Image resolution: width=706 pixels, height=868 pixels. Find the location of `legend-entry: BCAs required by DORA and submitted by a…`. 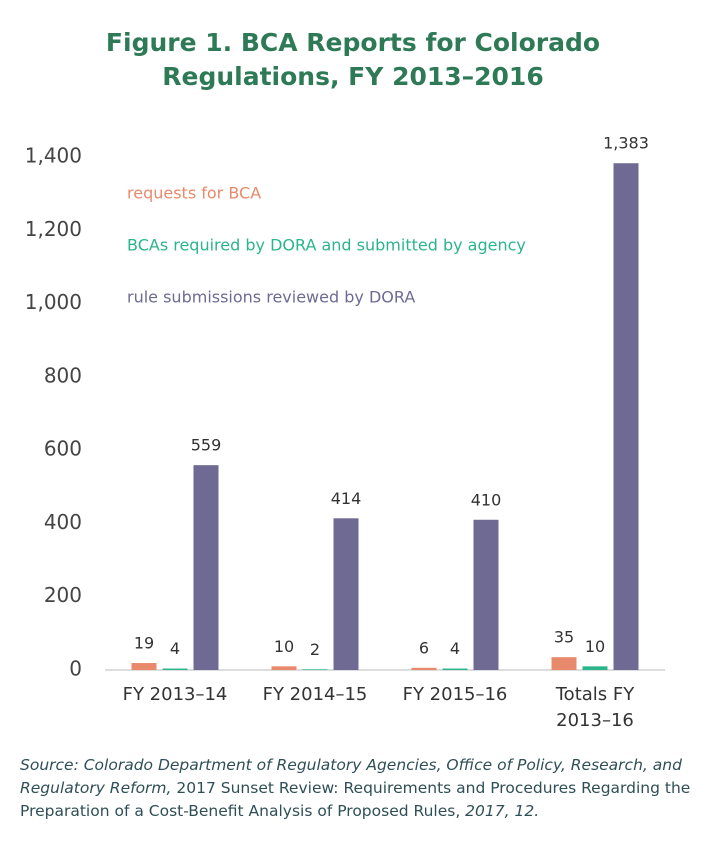

legend-entry: BCAs required by DORA and submitted by a… is located at coordinates (326, 245).